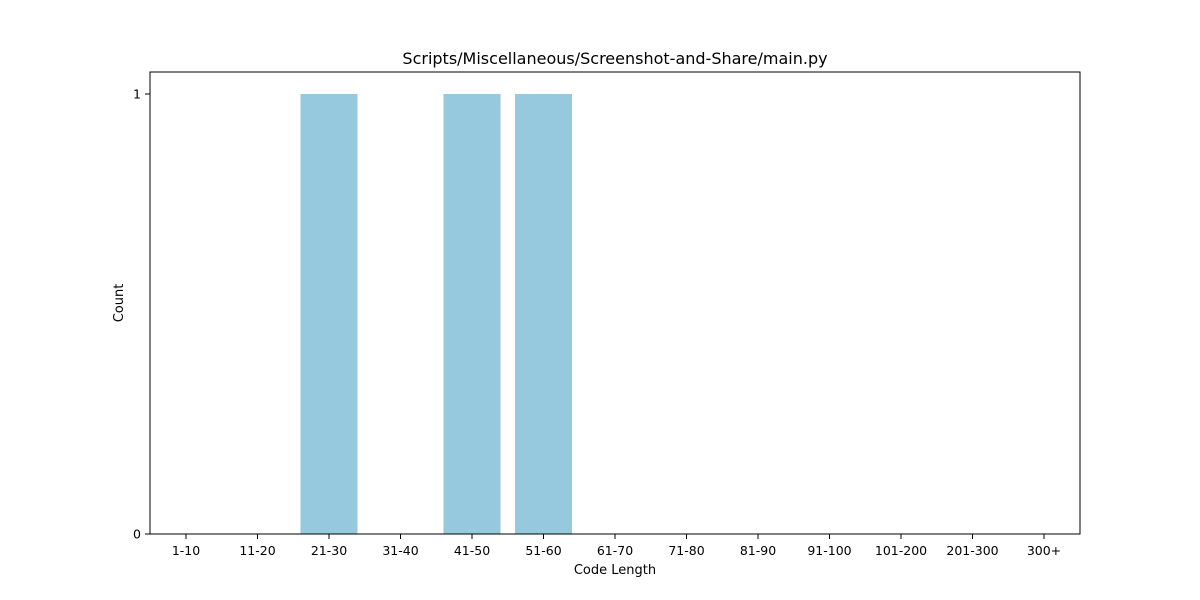 This screenshot has height=600, width=1200. Describe the element at coordinates (186, 550) in the screenshot. I see `x-tick-label: 1-10` at that location.